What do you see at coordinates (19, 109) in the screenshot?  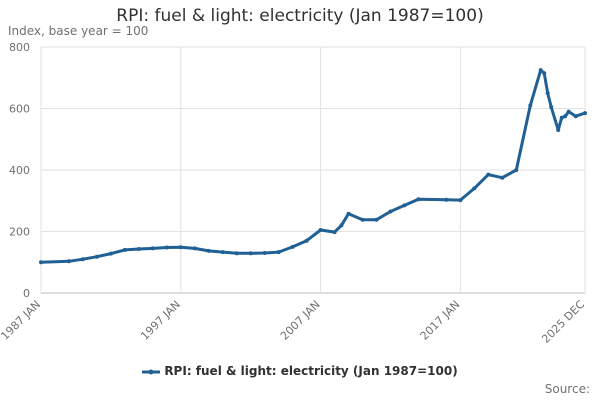 I see `y-tick-label: 600` at bounding box center [19, 109].